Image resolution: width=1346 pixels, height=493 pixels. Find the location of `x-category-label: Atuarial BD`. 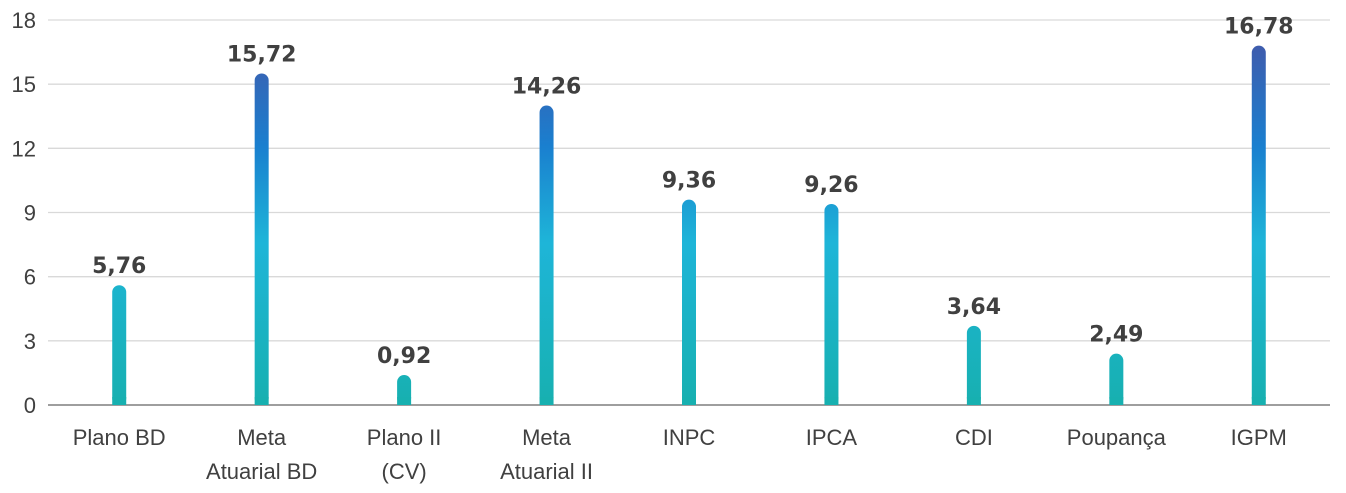

x-category-label: Atuarial BD is located at coordinates (261, 471).